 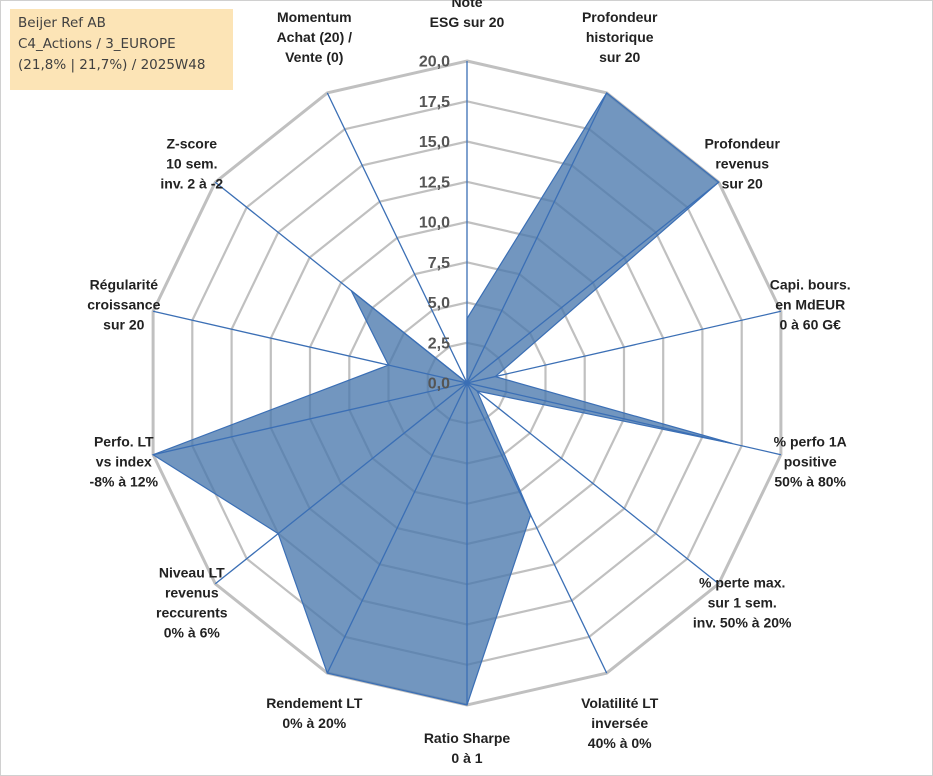 I want to click on axis-label-6: Volatilité LT inversée 40% à 0%, so click(x=620, y=723).